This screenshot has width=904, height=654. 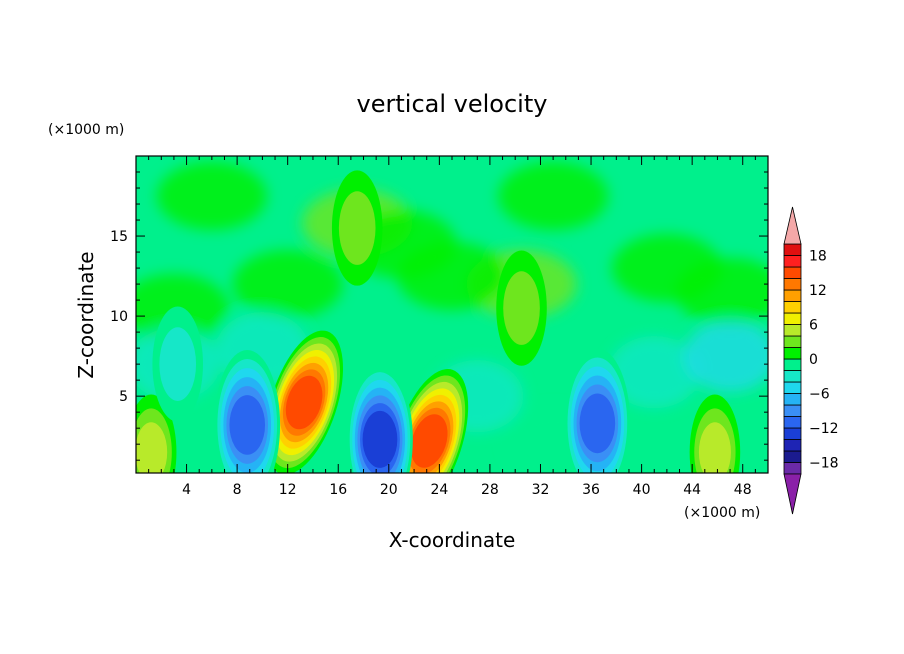 What do you see at coordinates (813, 360) in the screenshot?
I see `colorbar-label: 0` at bounding box center [813, 360].